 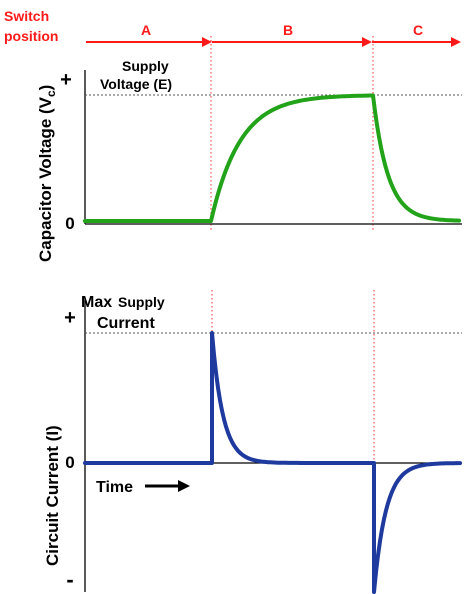 I want to click on supply-voltage-label-line1: Supply, so click(x=145, y=66).